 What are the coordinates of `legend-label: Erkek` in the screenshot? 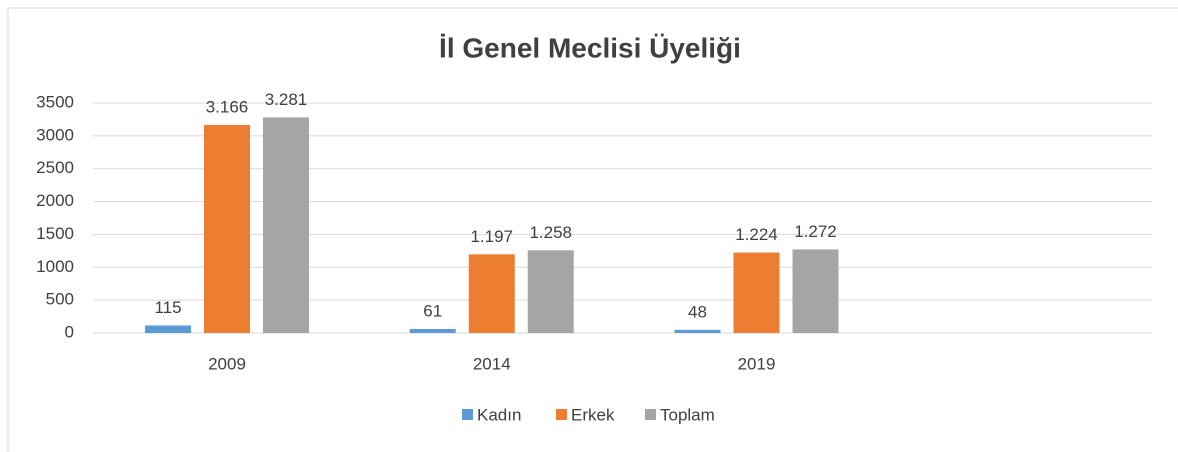 It's located at (593, 414).